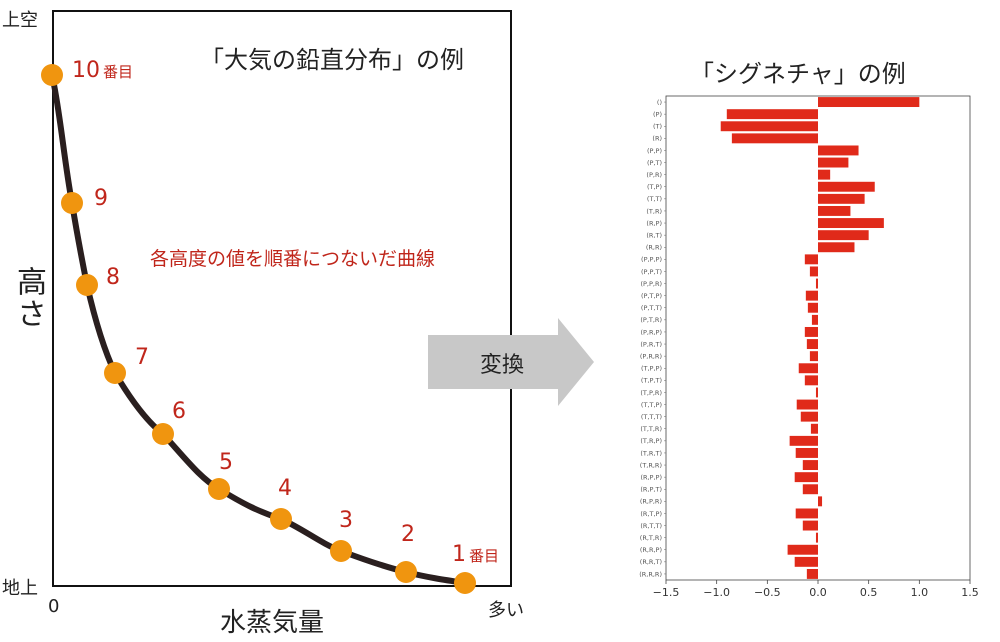 This screenshot has height=642, width=1000. Describe the element at coordinates (798, 74) in the screenshot. I see `signature-title: 「シグネチャ」の例` at that location.